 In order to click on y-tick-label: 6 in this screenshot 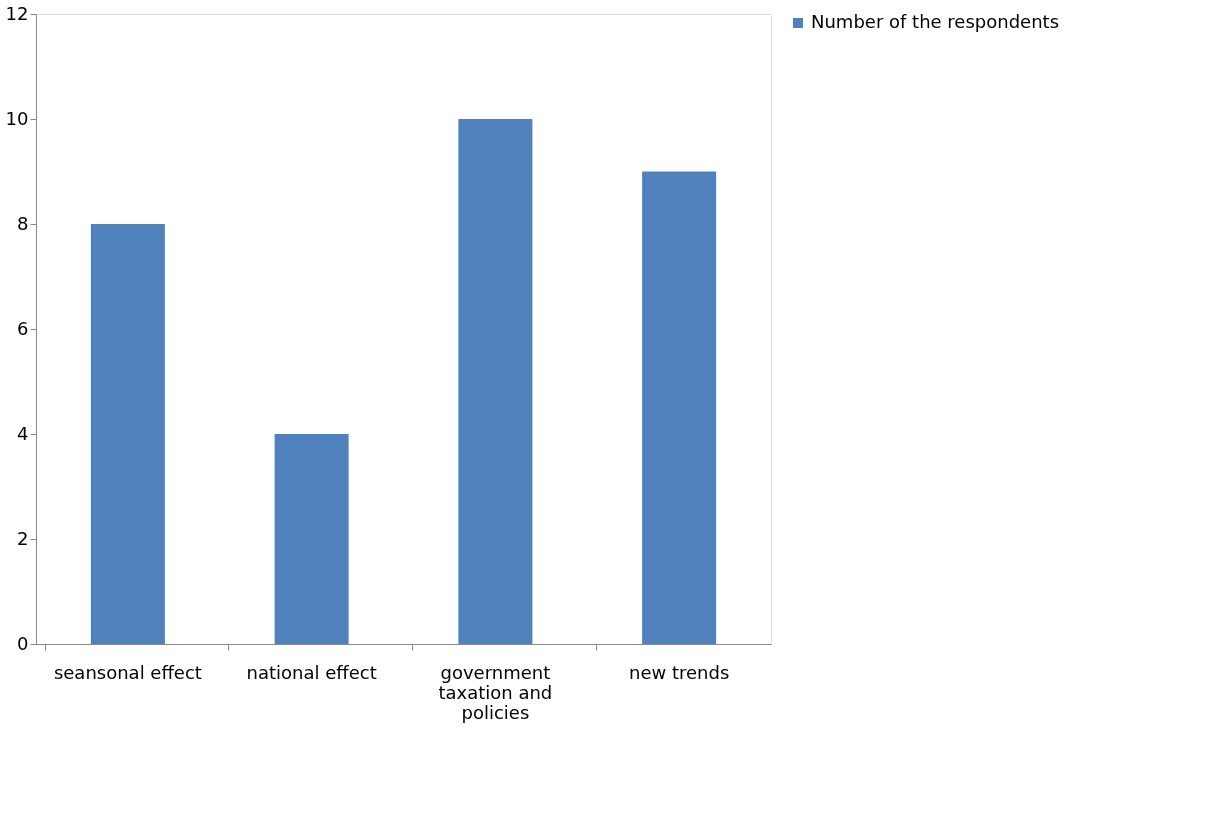, I will do `click(23, 328)`.